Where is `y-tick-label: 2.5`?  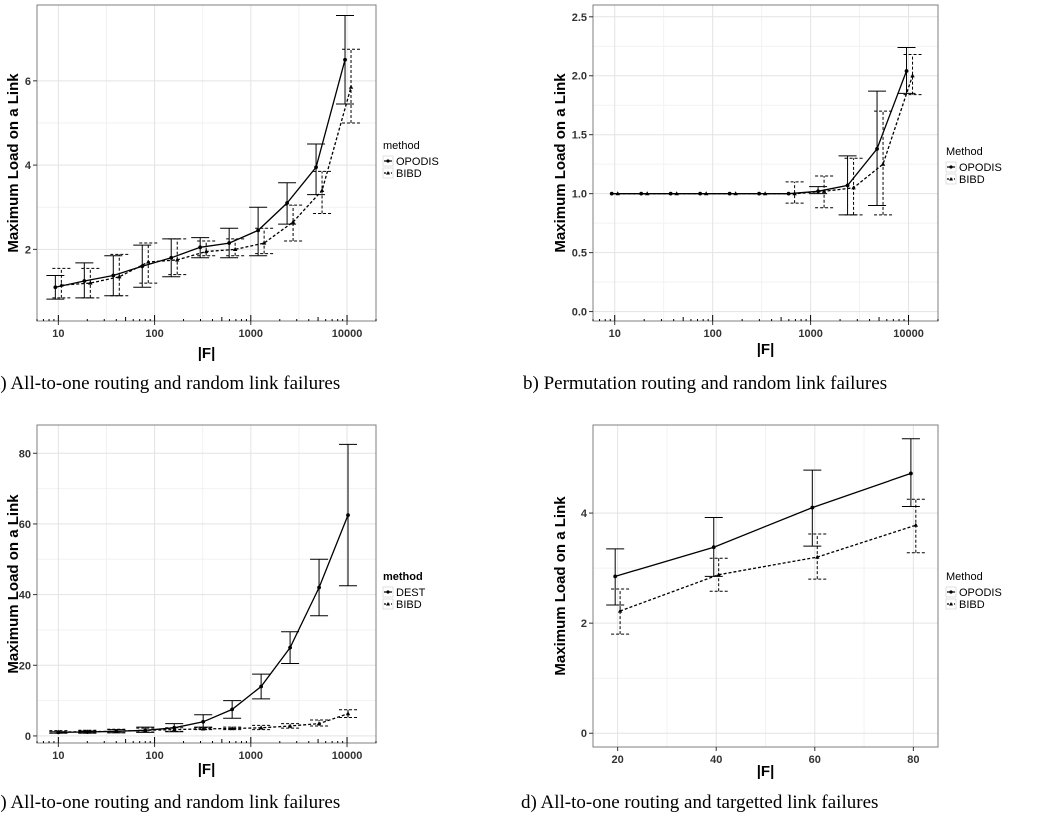 y-tick-label: 2.5 is located at coordinates (579, 18).